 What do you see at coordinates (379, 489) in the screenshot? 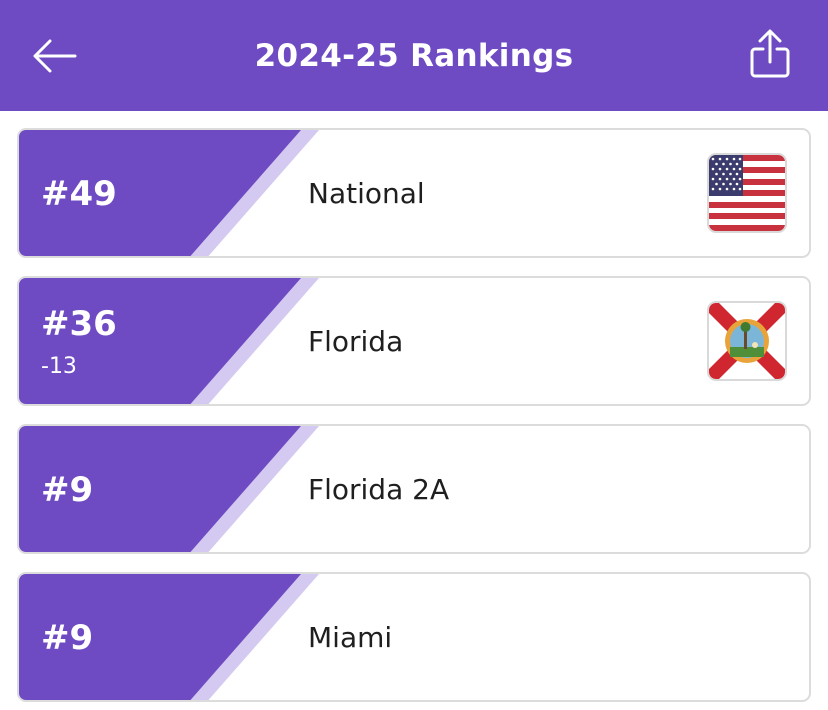
I see `ranking-label: Florida 2A` at bounding box center [379, 489].